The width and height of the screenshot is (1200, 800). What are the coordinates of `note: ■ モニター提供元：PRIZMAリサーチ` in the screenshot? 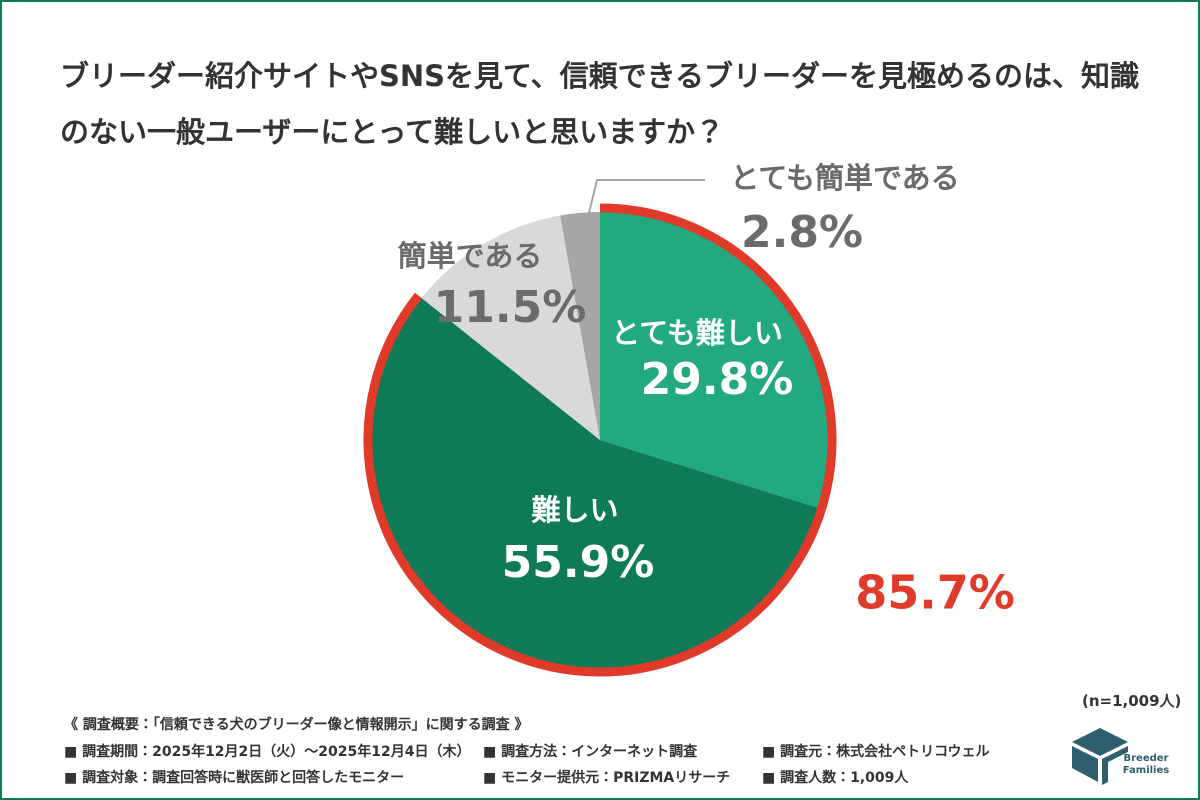 It's located at (607, 778).